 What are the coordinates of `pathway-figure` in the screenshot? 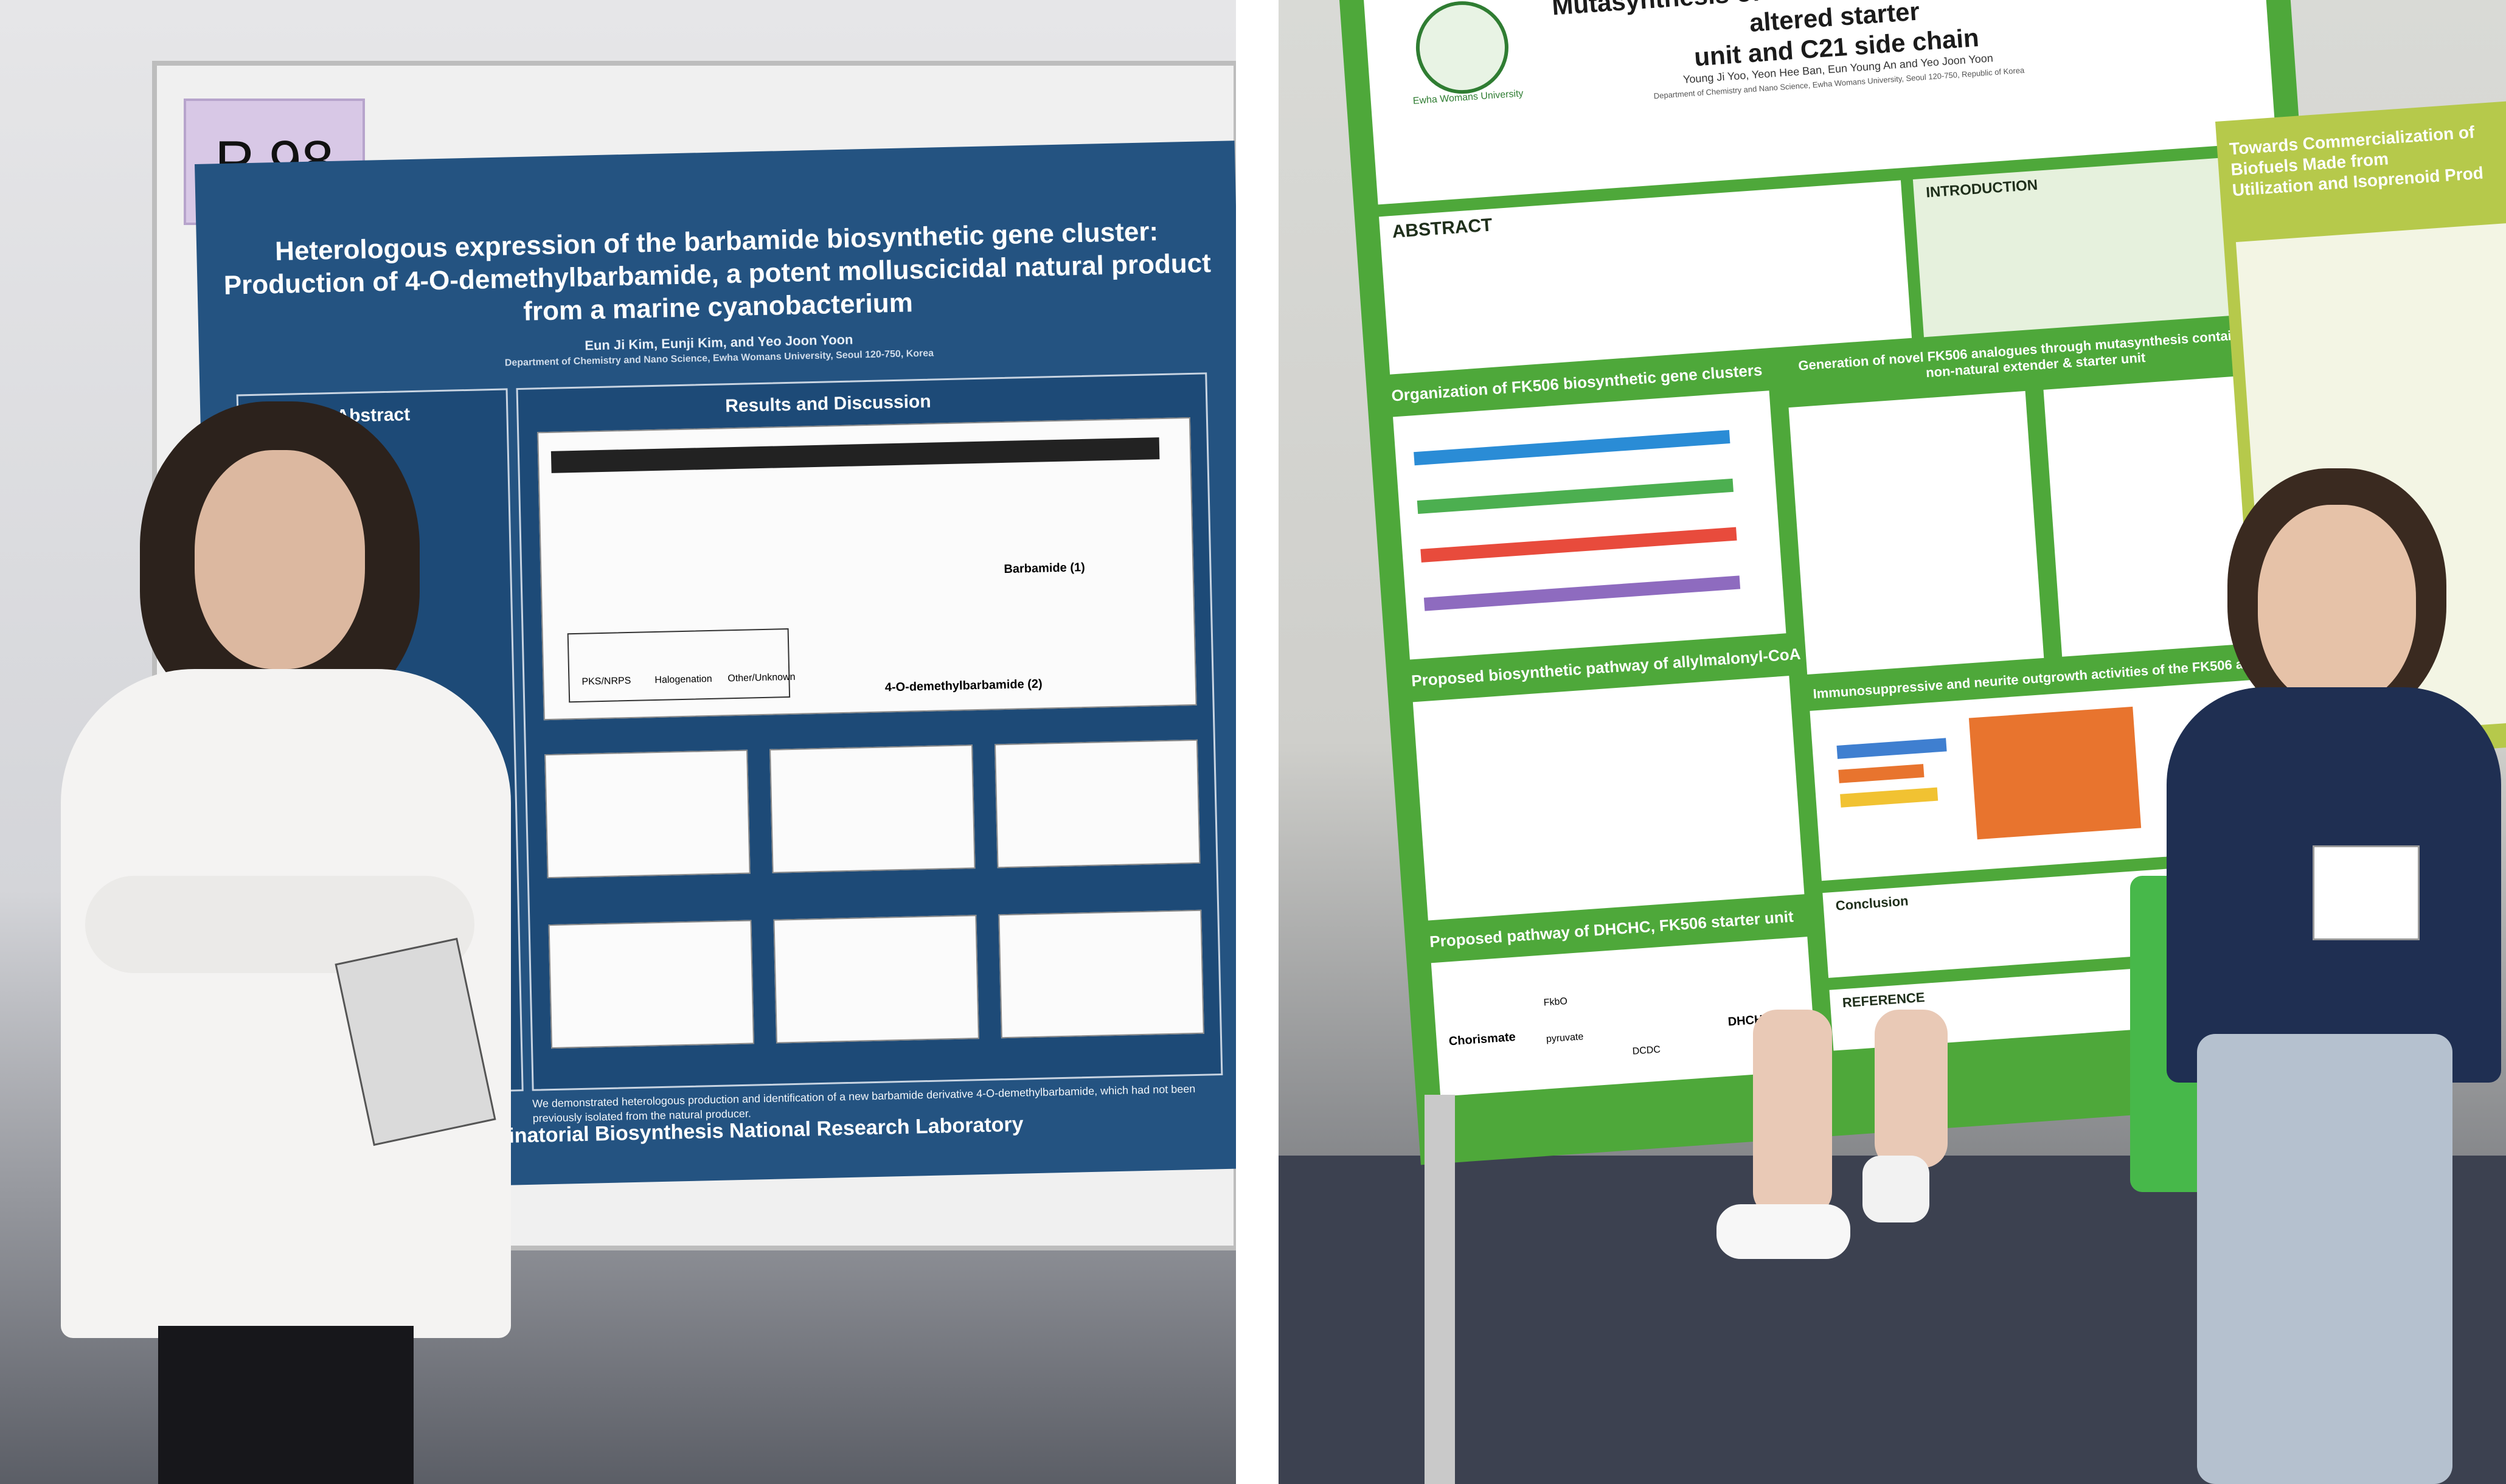 It's located at (1608, 798).